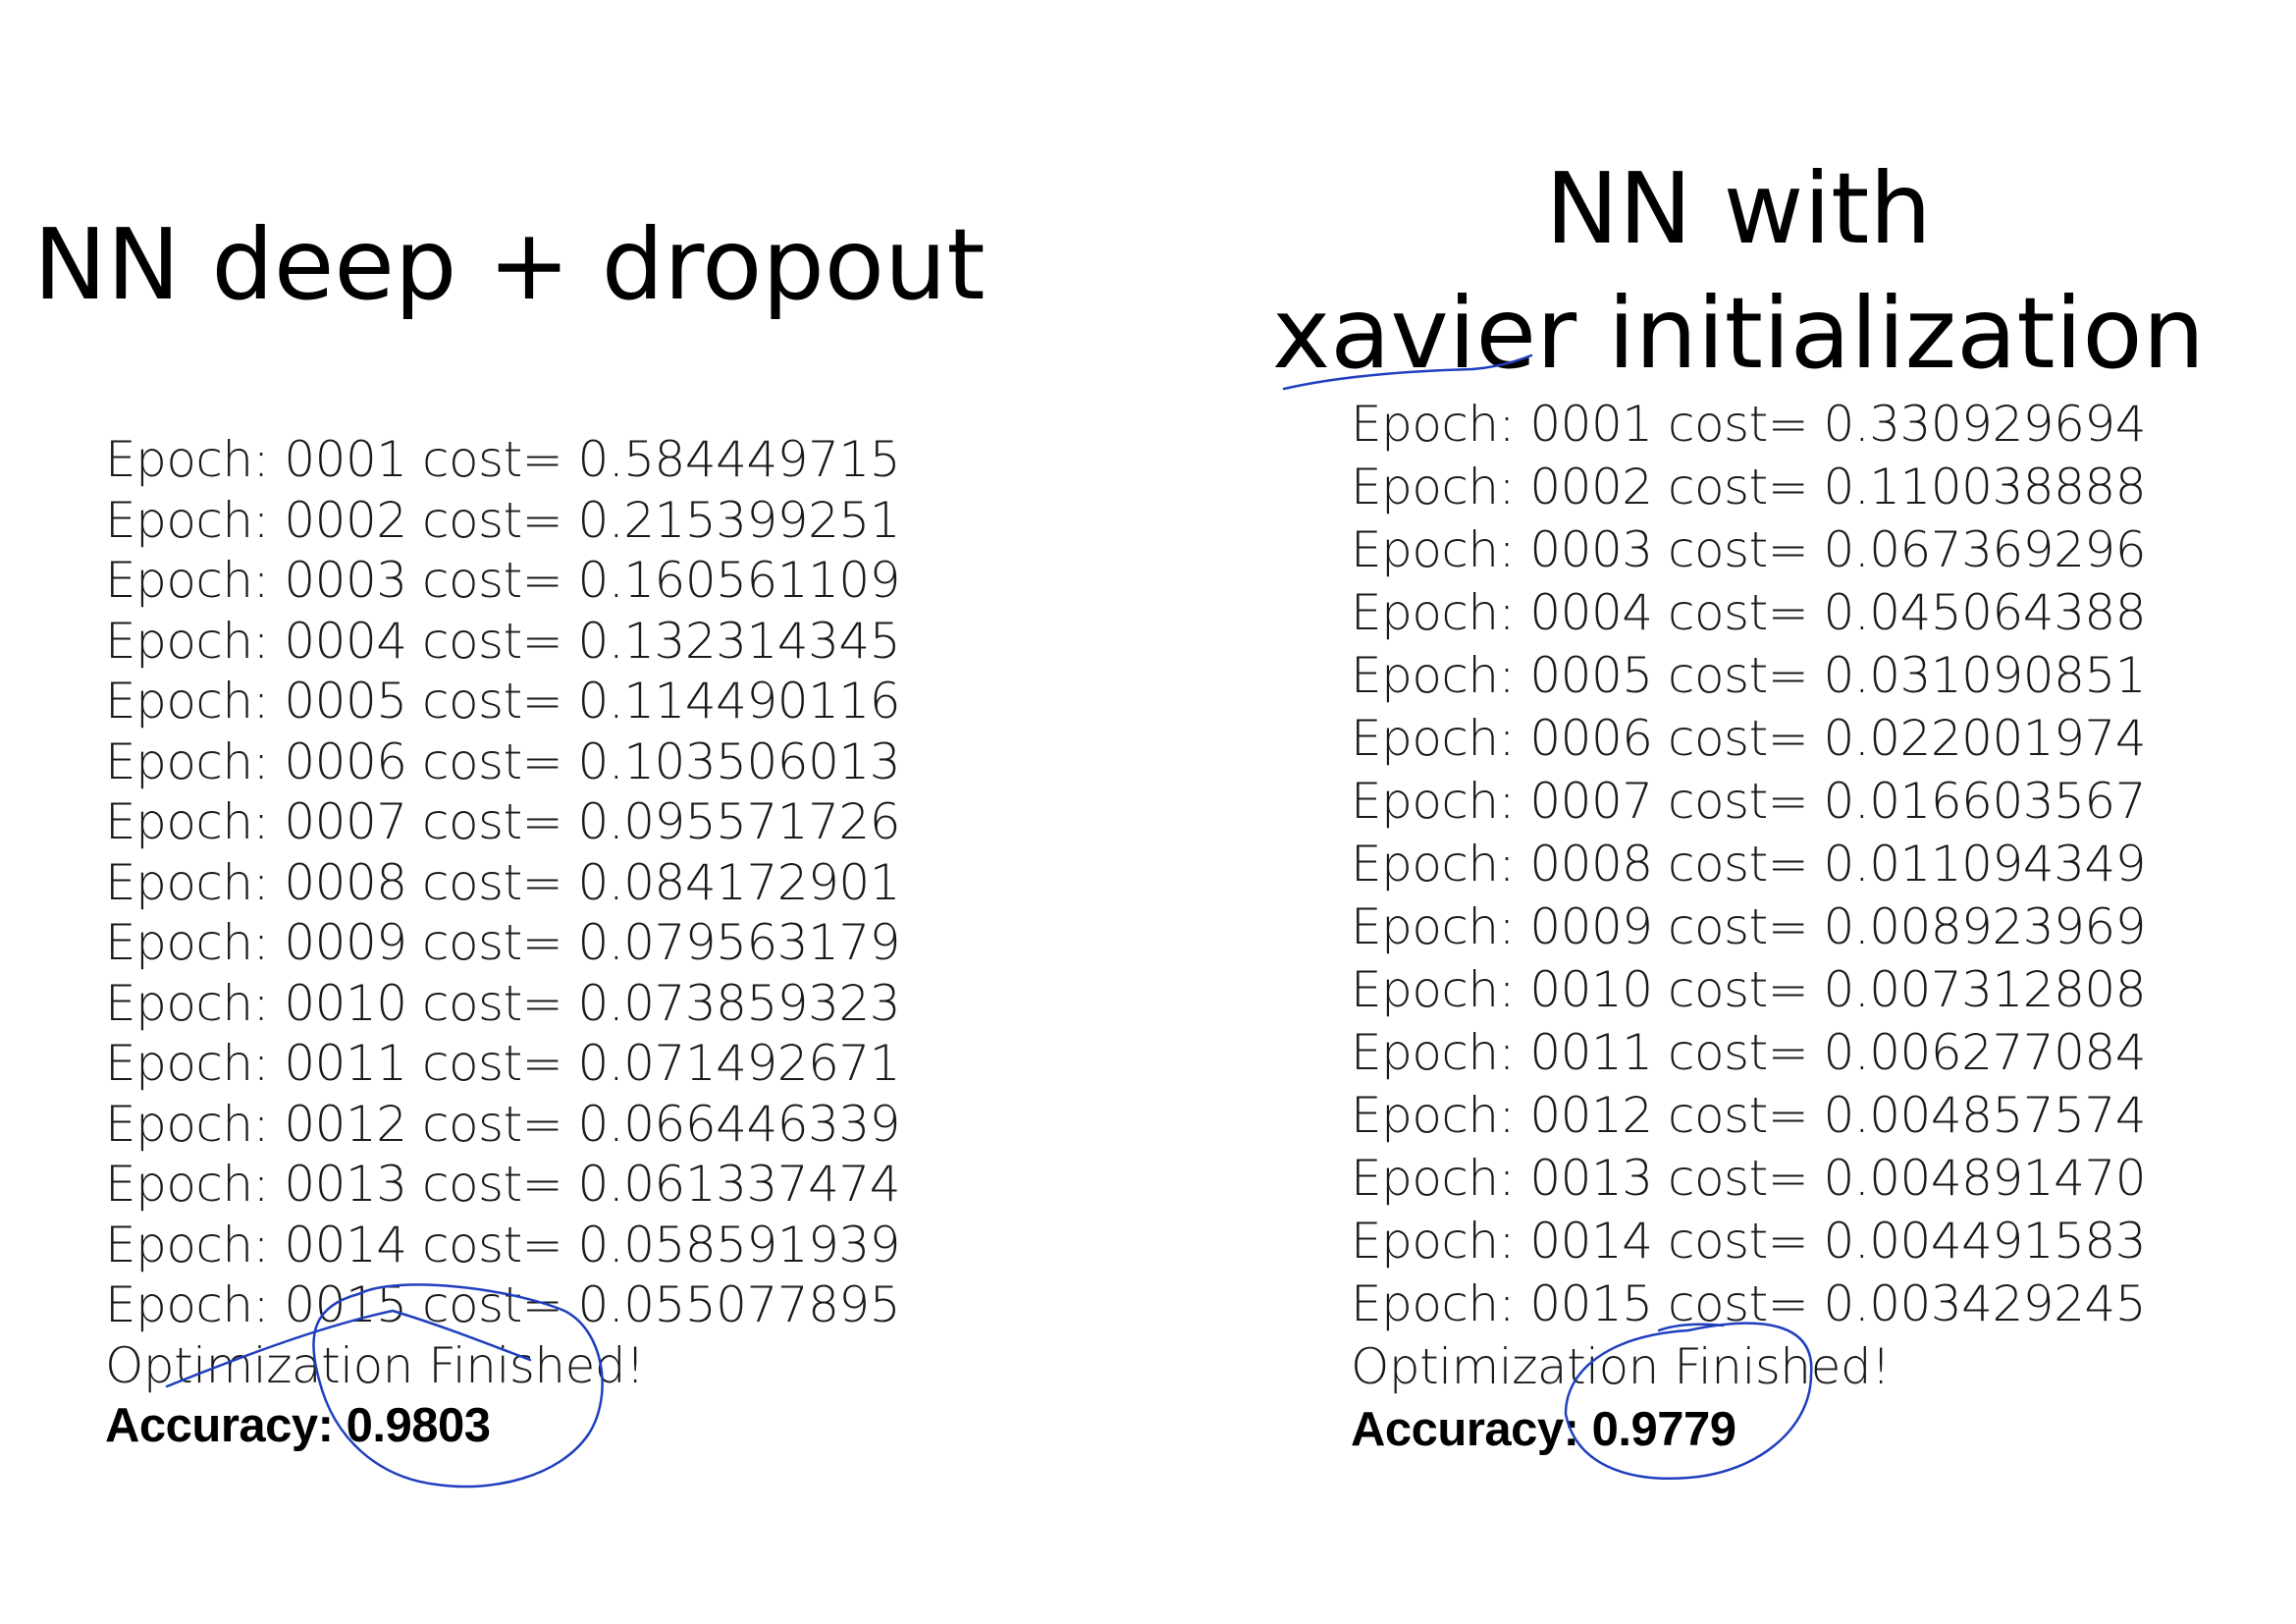 The width and height of the screenshot is (2296, 1624). Describe the element at coordinates (1749, 612) in the screenshot. I see `epoch-line: Epoch: 0004 cost= 0.045064388` at that location.